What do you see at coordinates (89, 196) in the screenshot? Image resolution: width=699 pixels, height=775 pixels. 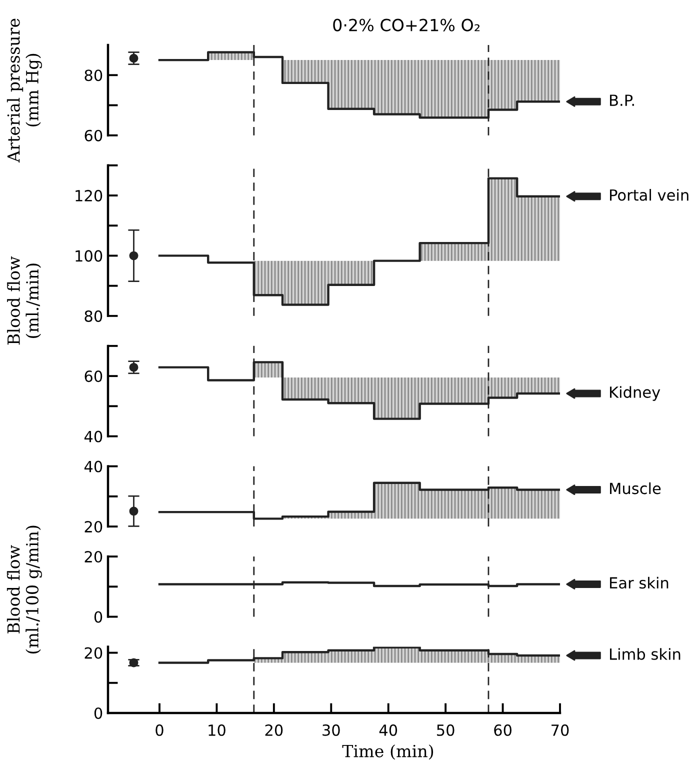 I see `y-tick-label: 120` at bounding box center [89, 196].